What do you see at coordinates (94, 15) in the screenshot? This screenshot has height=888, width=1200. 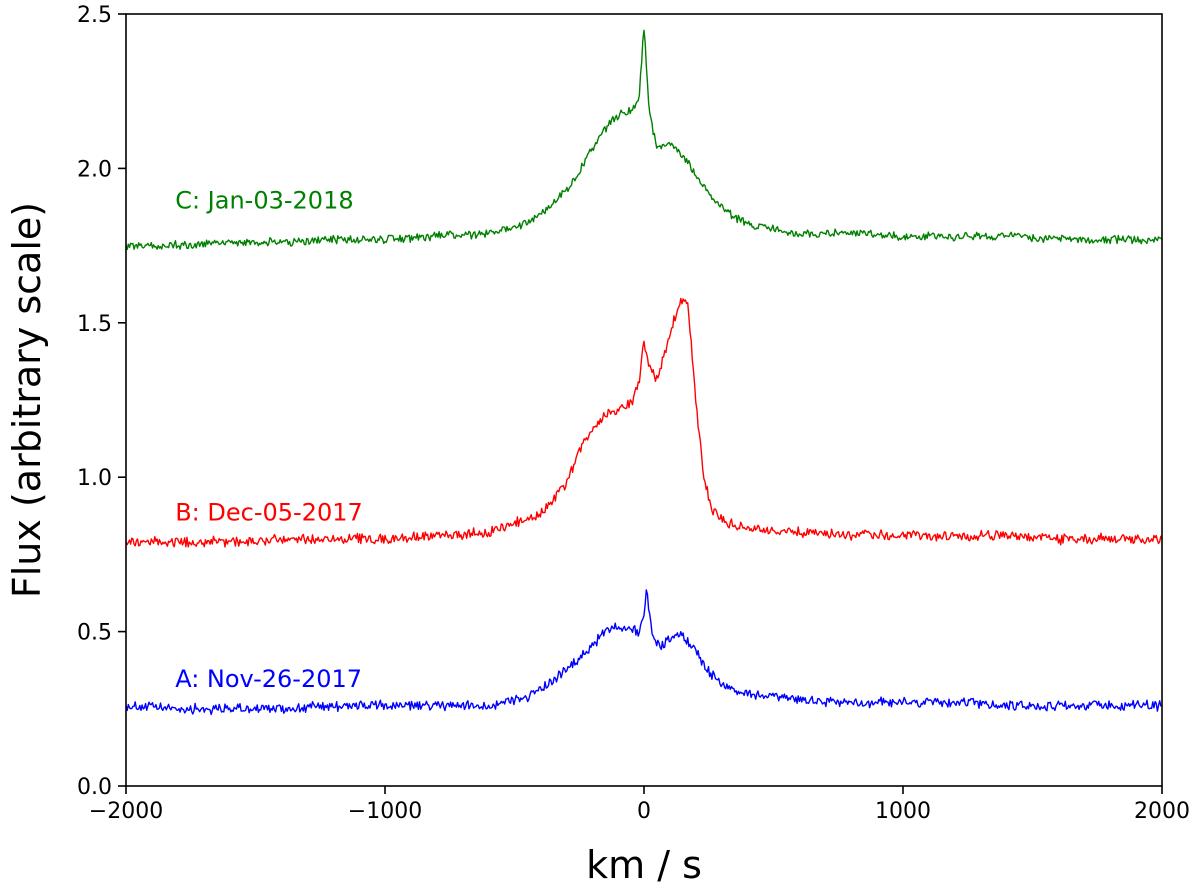 I see `y-tick-label: 2.5` at bounding box center [94, 15].